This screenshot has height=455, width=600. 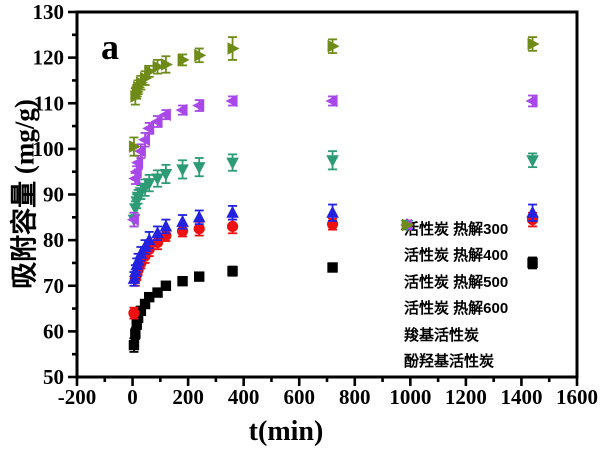 I want to click on y-tick-label: 50, so click(x=53, y=377).